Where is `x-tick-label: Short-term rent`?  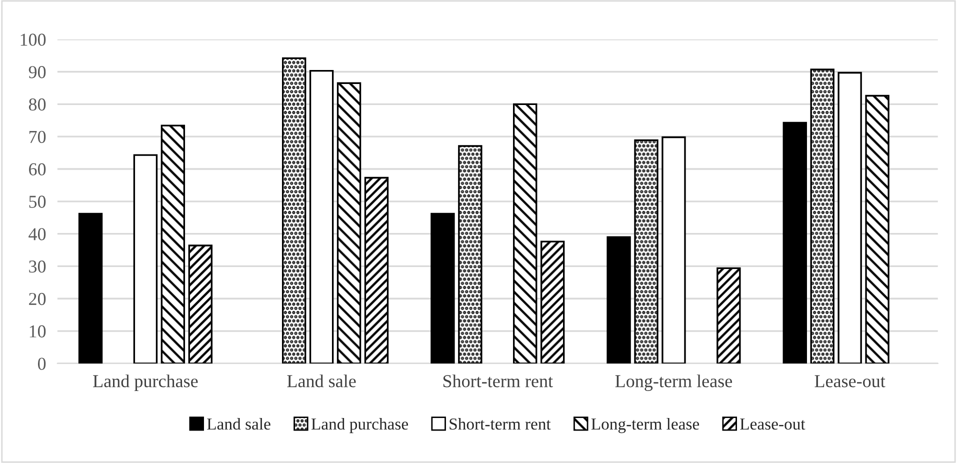 x-tick-label: Short-term rent is located at coordinates (498, 381).